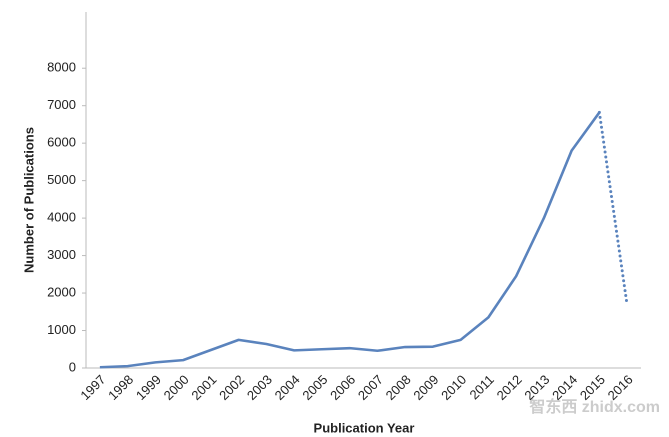 The height and width of the screenshot is (437, 669). What do you see at coordinates (92, 387) in the screenshot?
I see `x-tick-label: 1997` at bounding box center [92, 387].